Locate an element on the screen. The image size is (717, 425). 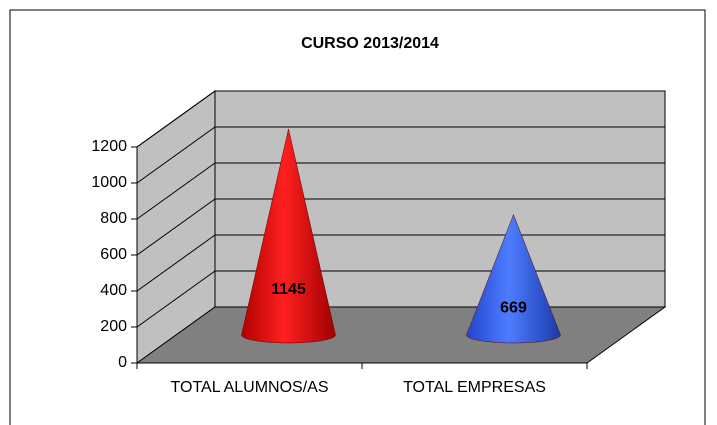
y-tick-label: 1200 is located at coordinates (109, 146).